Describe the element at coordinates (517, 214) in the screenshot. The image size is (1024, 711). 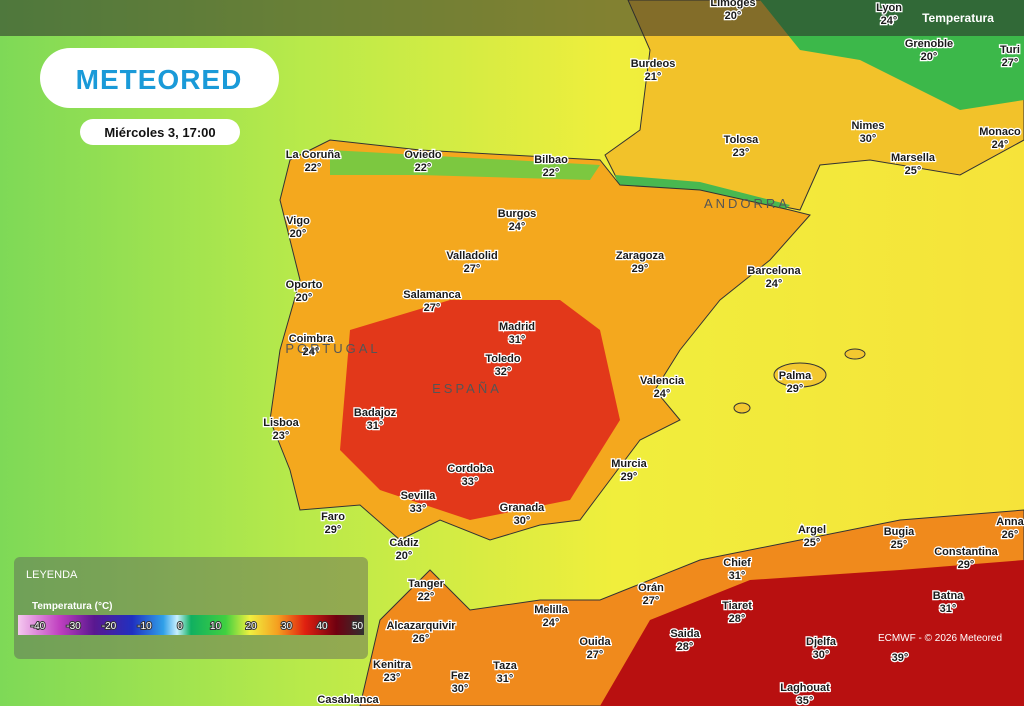
I see `city-name: Burgos` at that location.